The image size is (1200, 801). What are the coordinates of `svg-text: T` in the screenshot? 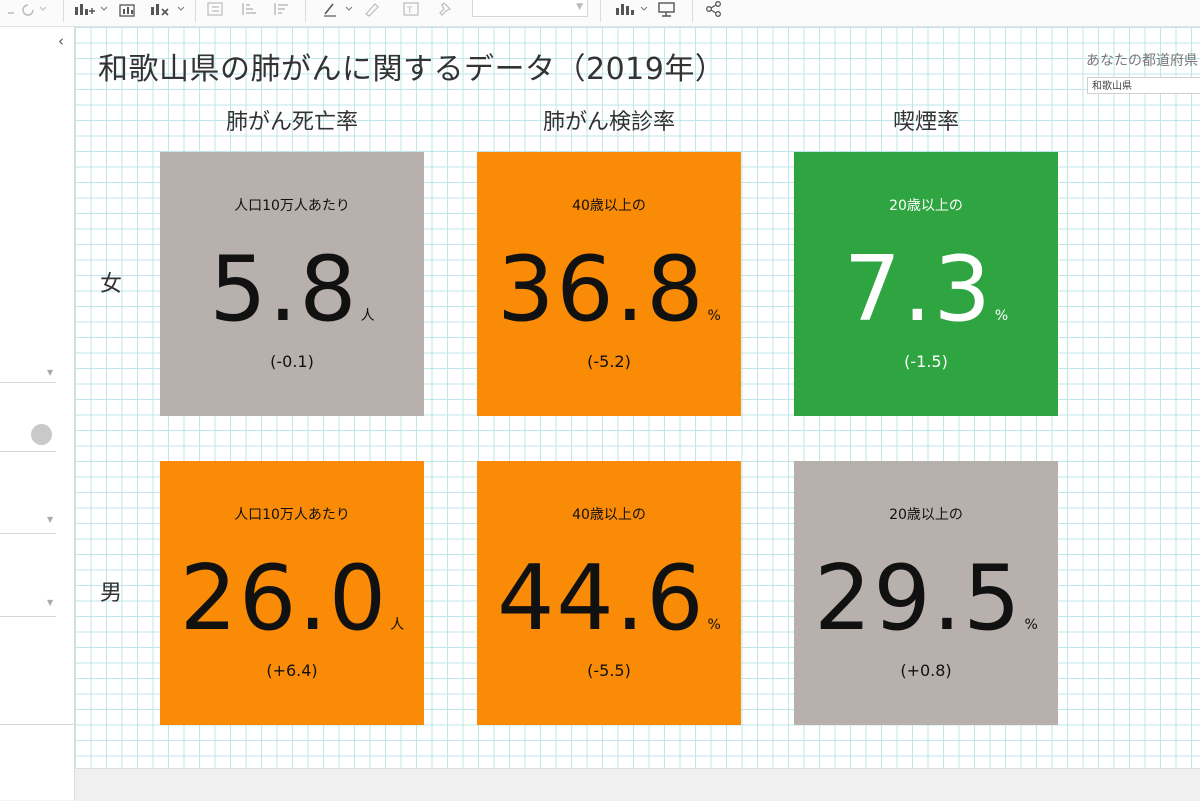 It's located at (409, 11).